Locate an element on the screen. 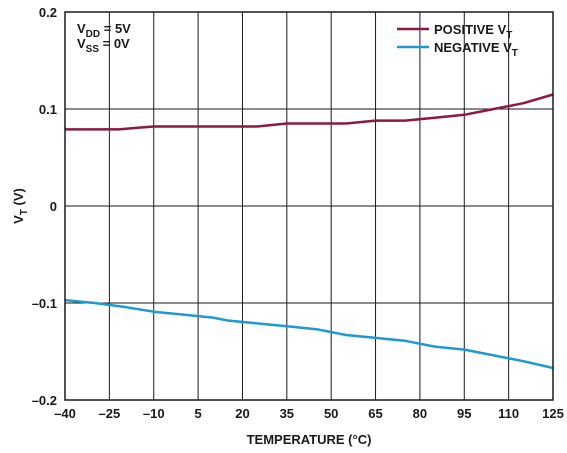 Image resolution: width=567 pixels, height=453 pixels. vss-main: V is located at coordinates (81, 43).